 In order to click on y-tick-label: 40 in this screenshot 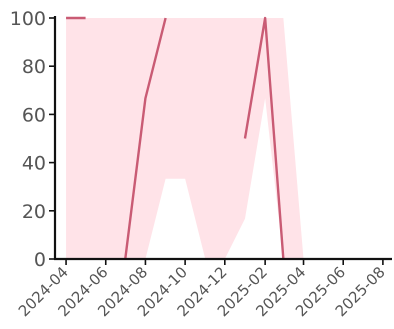, I will do `click(34, 164)`.